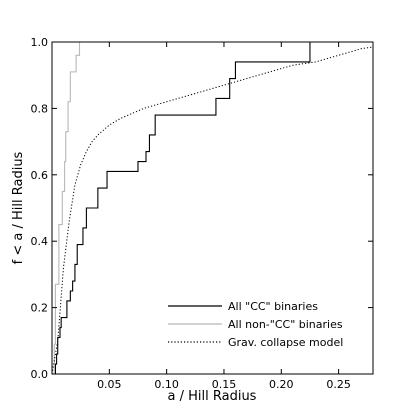 The height and width of the screenshot is (415, 415). What do you see at coordinates (224, 384) in the screenshot?
I see `x-tick-label-2: 0.15` at bounding box center [224, 384].